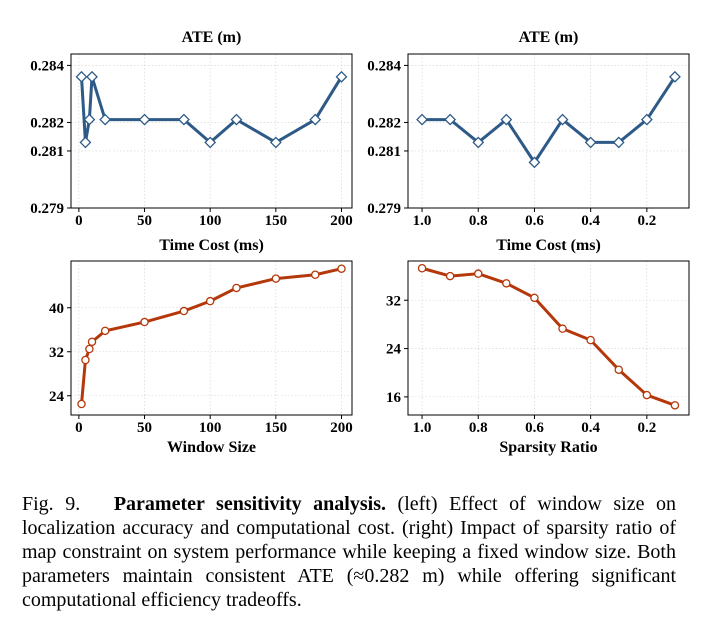 This screenshot has height=624, width=717. I want to click on x-axis-label: Sparsity Ratio, so click(548, 447).